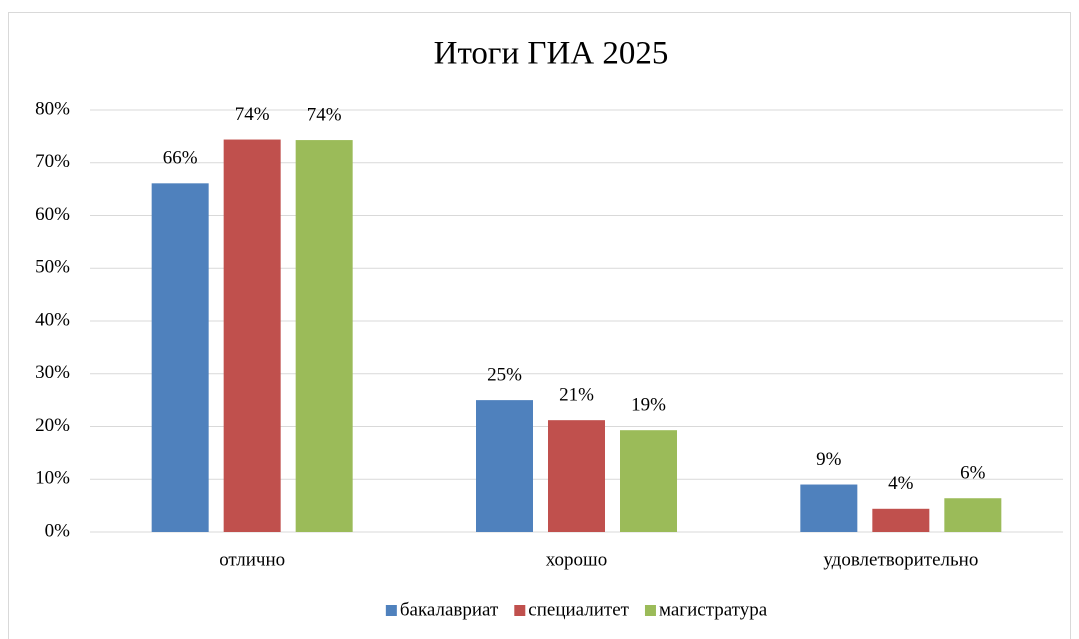 Image resolution: width=1079 pixels, height=639 pixels. What do you see at coordinates (551, 54) in the screenshot?
I see `chart-title: Итоги ГИА 2025` at bounding box center [551, 54].